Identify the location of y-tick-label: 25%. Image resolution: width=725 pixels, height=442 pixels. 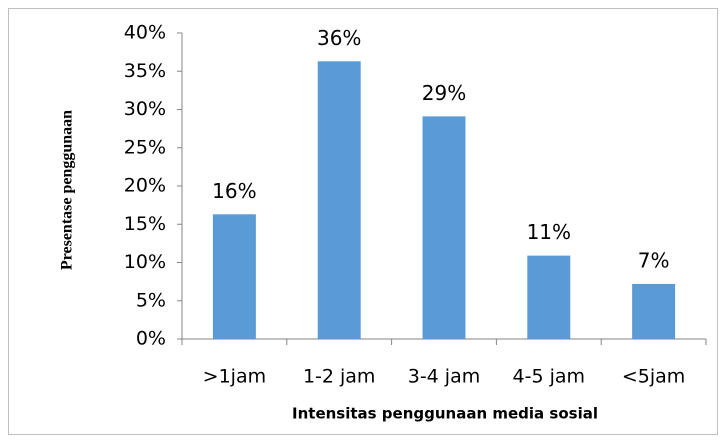
(145, 147).